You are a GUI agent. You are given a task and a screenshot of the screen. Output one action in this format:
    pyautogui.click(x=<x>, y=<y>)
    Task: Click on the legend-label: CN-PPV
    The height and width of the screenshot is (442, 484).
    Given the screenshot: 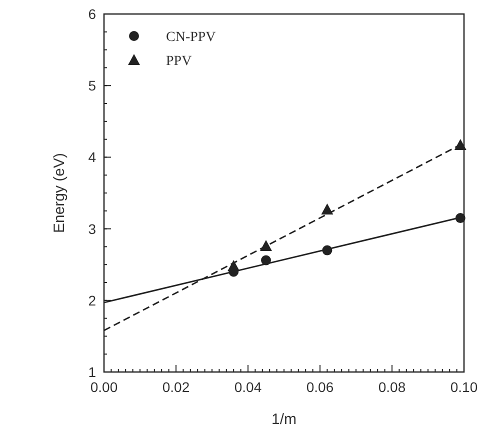 What is the action you would take?
    pyautogui.click(x=191, y=37)
    